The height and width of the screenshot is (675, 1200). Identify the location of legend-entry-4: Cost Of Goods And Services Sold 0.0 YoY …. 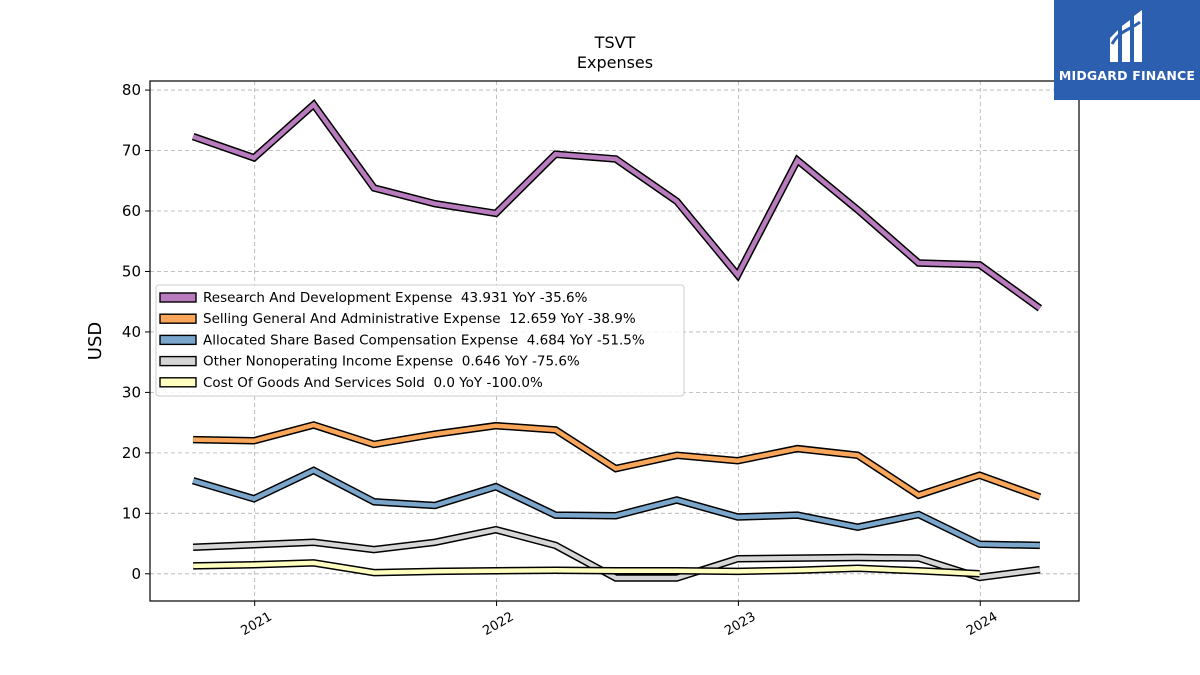
(373, 383).